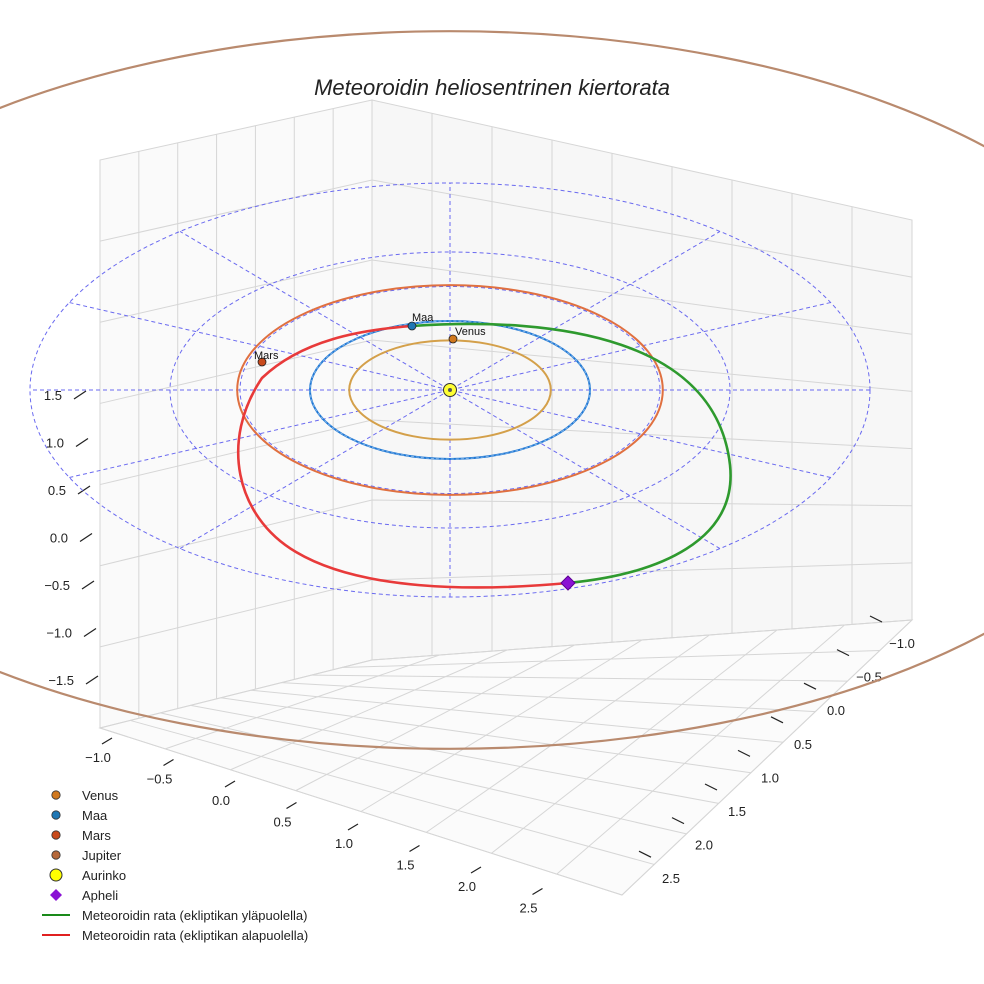 The width and height of the screenshot is (984, 984). I want to click on legend-label: Venus, so click(100, 795).